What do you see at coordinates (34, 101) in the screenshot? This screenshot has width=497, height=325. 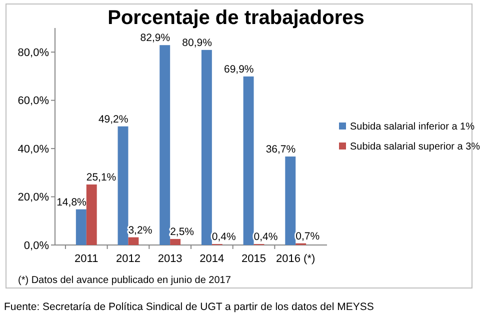 I see `y-tick-label: 60,0%` at bounding box center [34, 101].